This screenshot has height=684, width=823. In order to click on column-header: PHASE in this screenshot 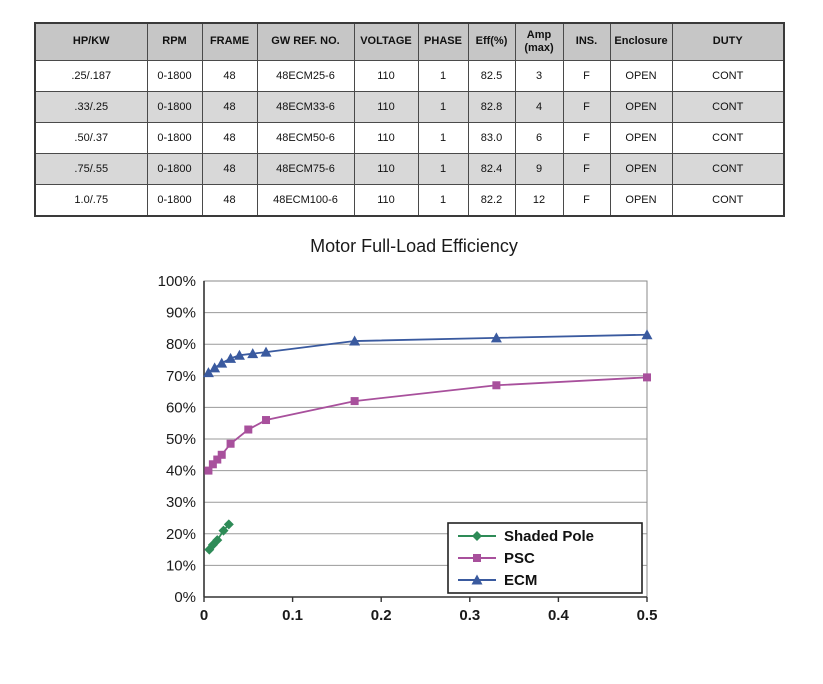, I will do `click(443, 41)`.